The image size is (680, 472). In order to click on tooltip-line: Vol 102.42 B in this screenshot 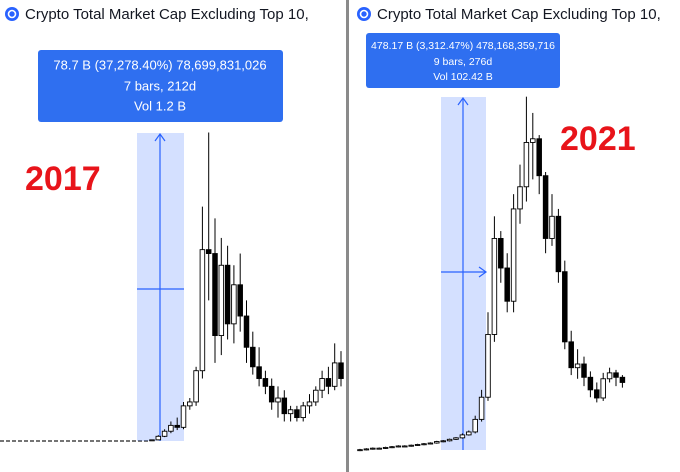, I will do `click(463, 77)`.